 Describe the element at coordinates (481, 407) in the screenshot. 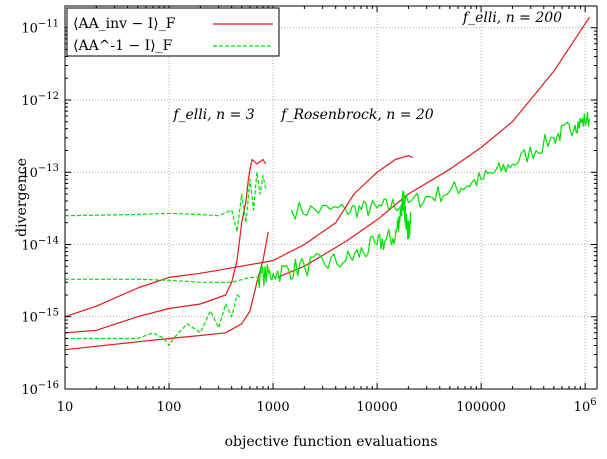

I see `x-tick-label: 100000` at that location.